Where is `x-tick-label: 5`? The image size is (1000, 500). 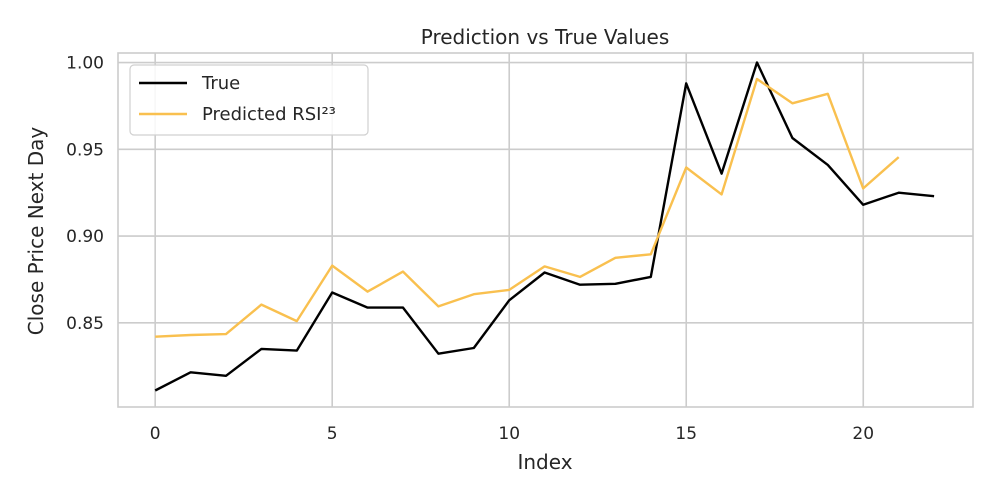
x-tick-label: 5 is located at coordinates (332, 434).